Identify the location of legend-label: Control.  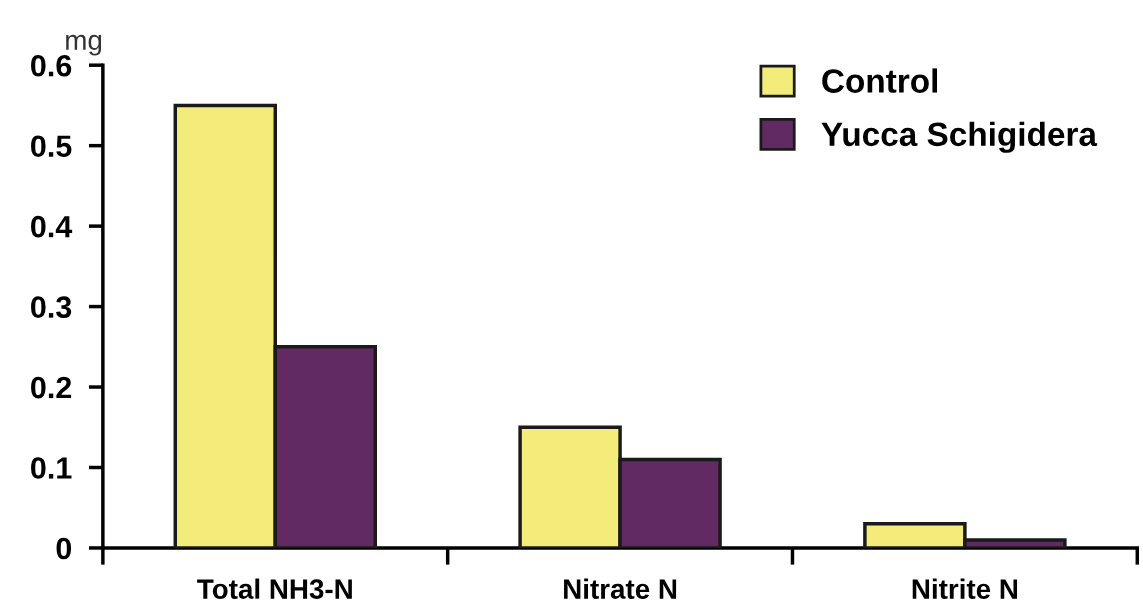
(880, 80).